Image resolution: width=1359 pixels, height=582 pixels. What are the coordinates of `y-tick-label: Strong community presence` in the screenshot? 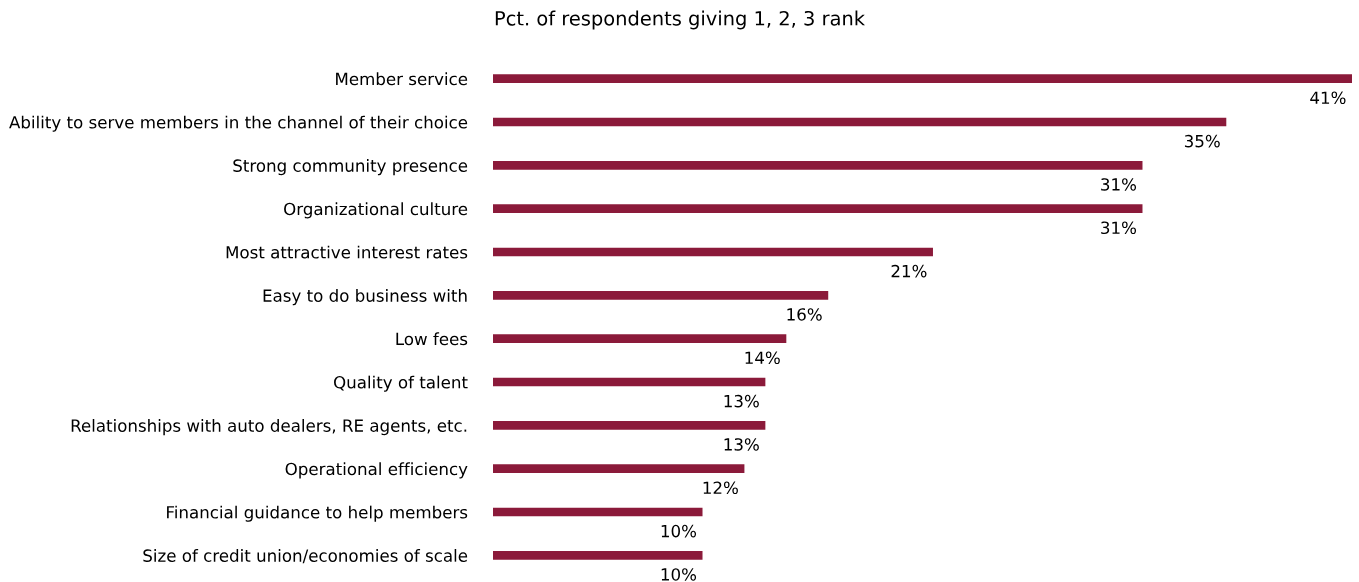 It's located at (350, 167).